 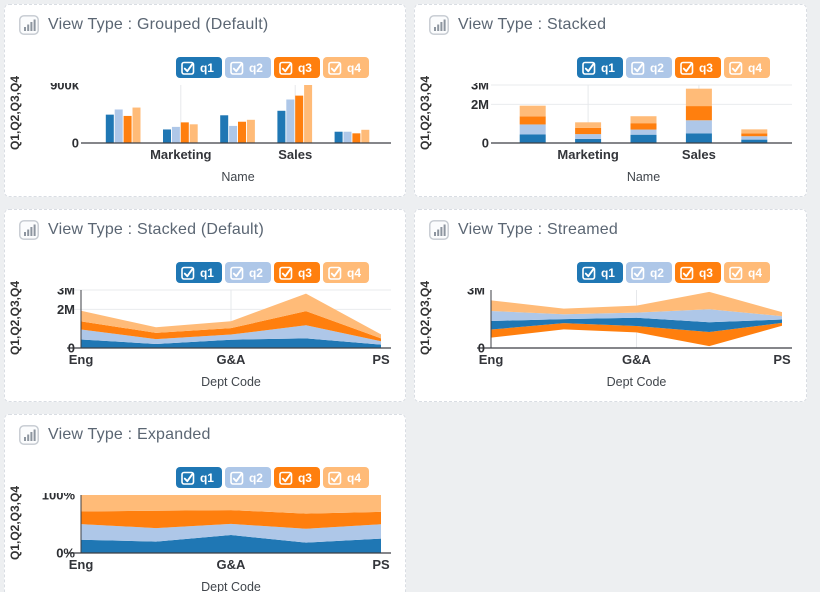 I want to click on chart-plot: 3M 2M 0 Eng G&A PS Dept Code, so click(x=205, y=344).